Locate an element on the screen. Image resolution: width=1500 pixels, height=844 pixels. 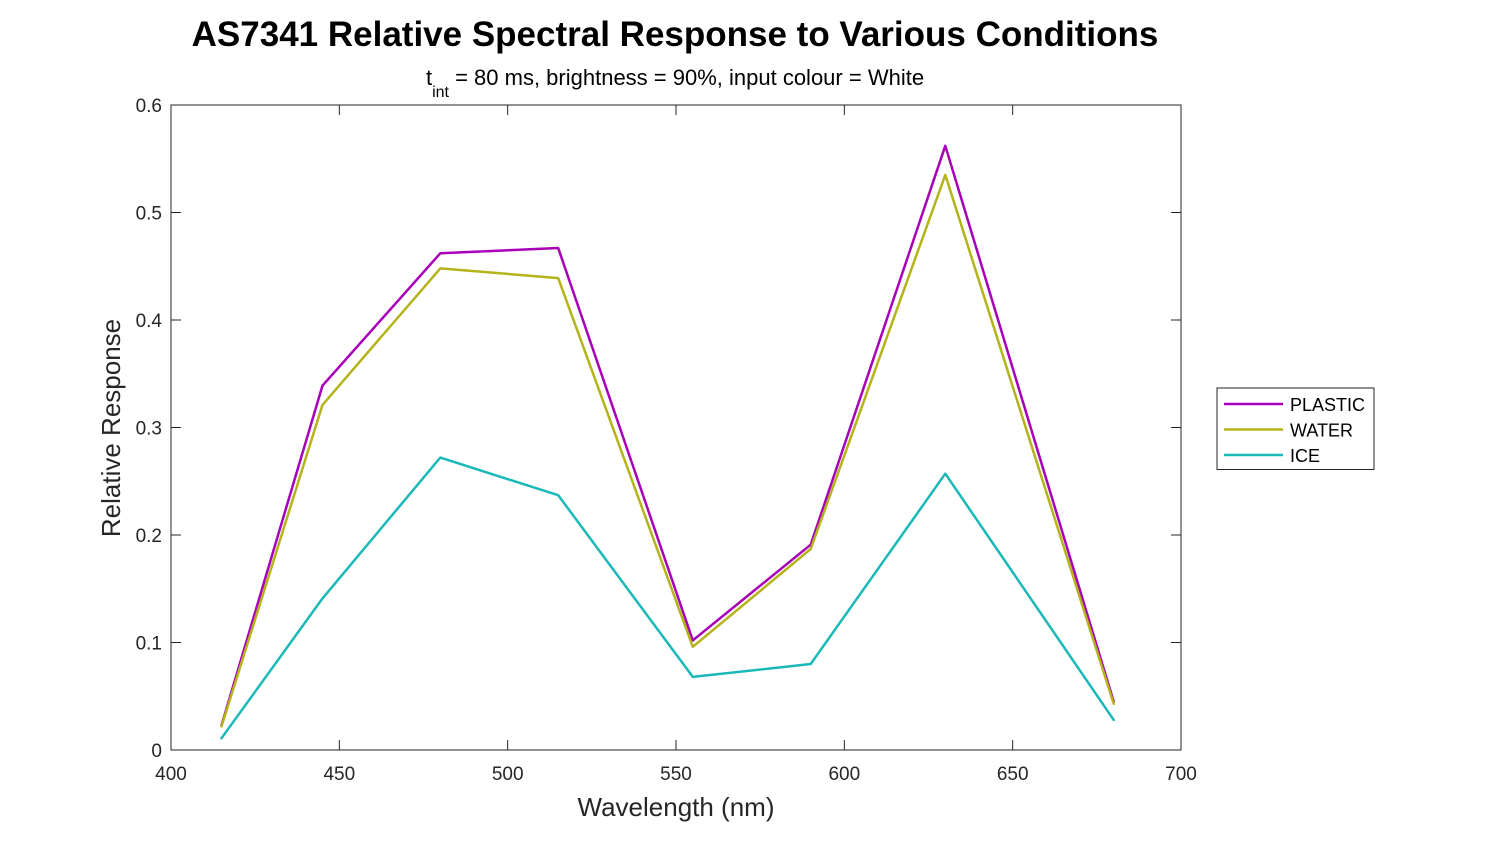
subtitle-subscript: int is located at coordinates (440, 92).